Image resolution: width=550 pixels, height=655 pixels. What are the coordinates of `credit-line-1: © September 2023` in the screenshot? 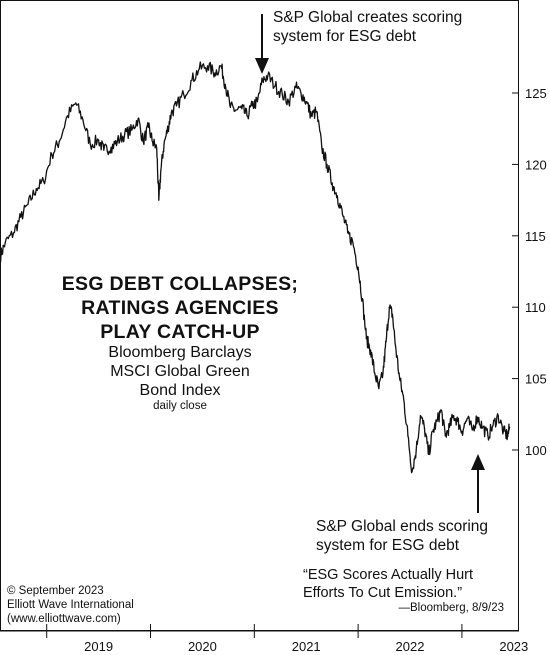 It's located at (55, 591).